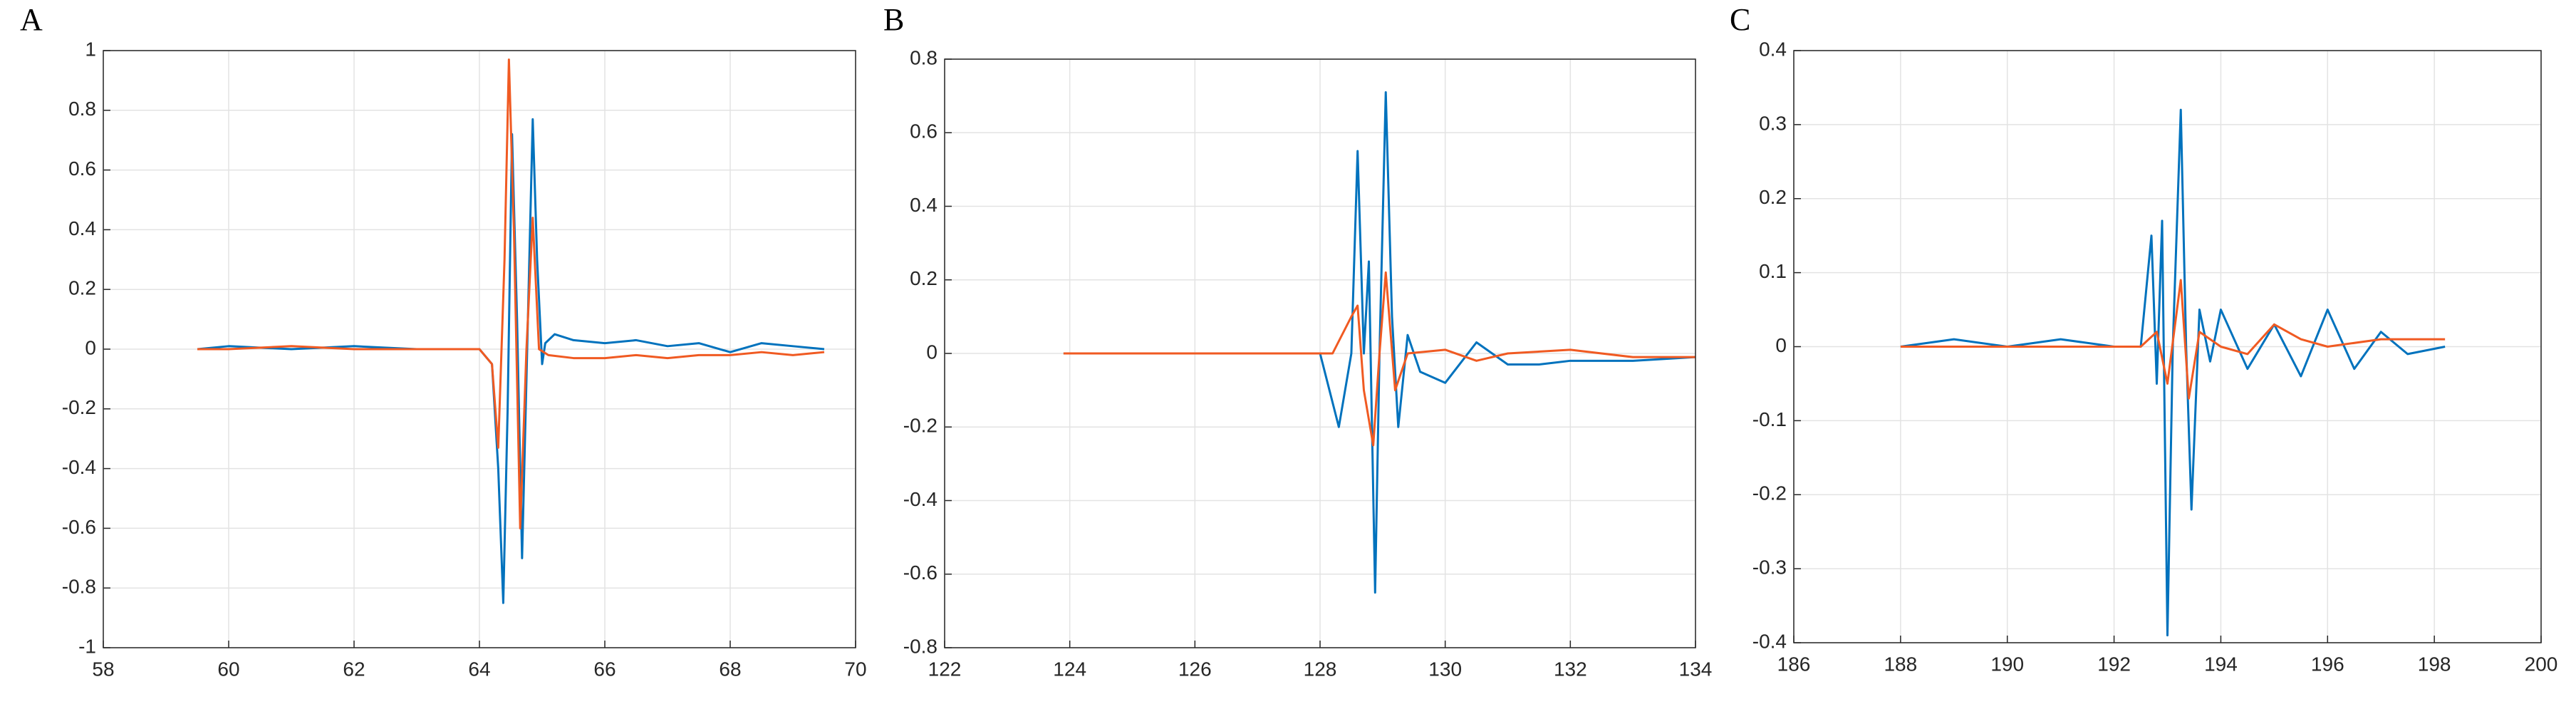 This screenshot has height=704, width=2576. I want to click on x-tick-label: 68, so click(730, 669).